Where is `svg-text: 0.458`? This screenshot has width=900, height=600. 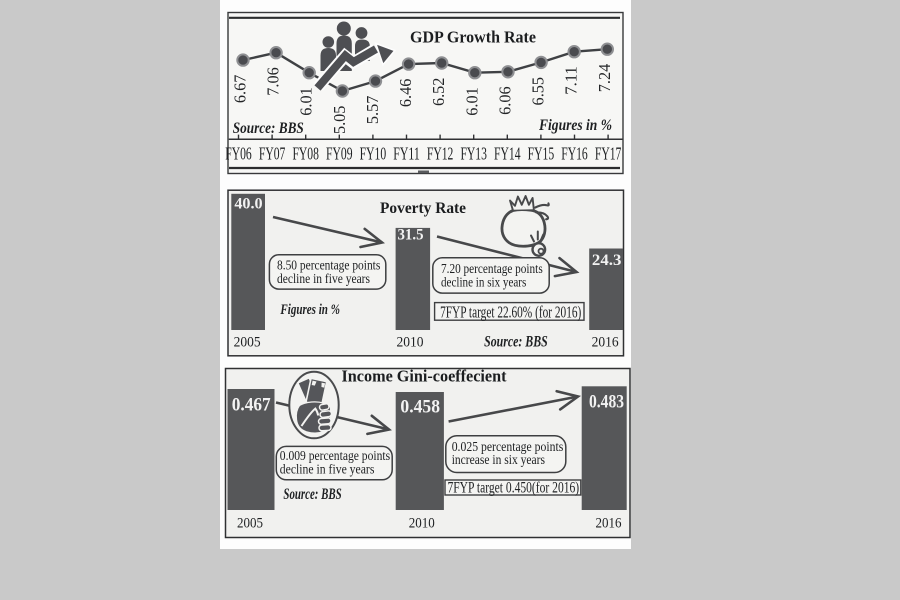 svg-text: 0.458 is located at coordinates (420, 407).